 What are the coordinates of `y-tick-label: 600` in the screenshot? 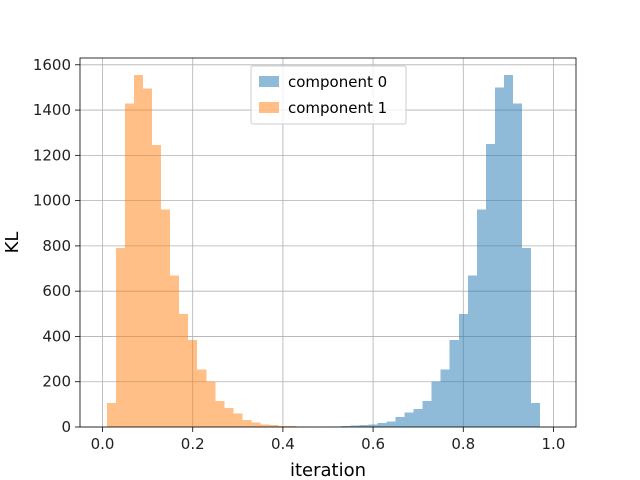 It's located at (56, 291).